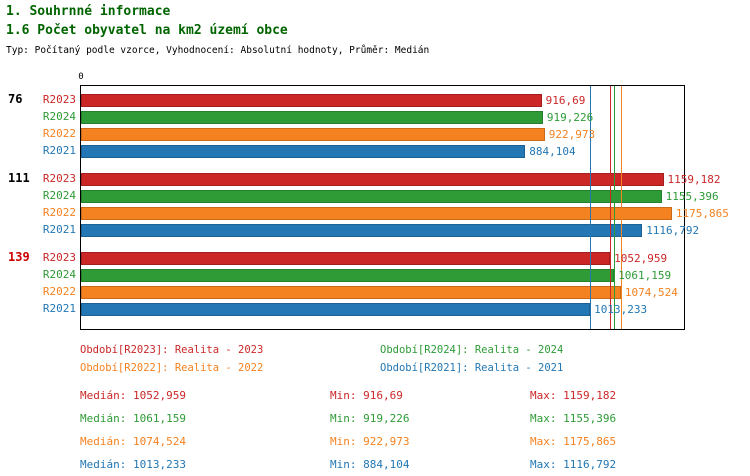  I want to click on legend-item-R2021: Období[R2021]: Realita - 2021, so click(472, 368).